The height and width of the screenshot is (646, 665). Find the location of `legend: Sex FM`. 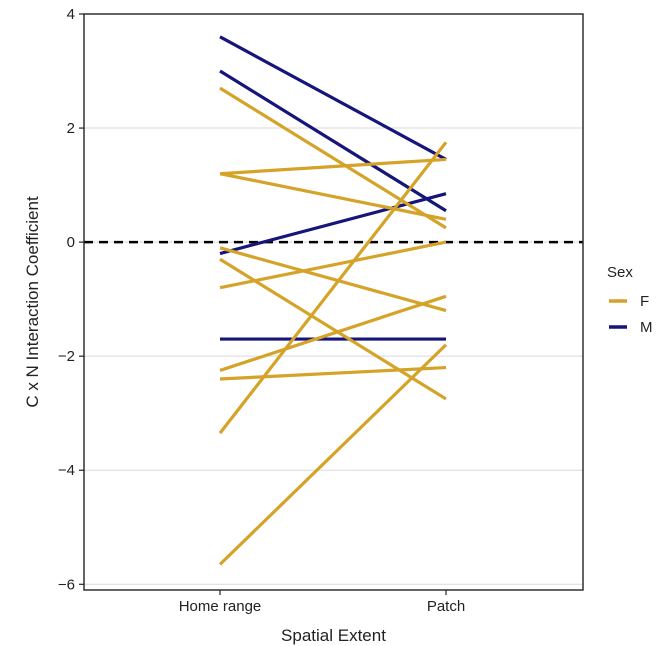

legend: Sex FM is located at coordinates (630, 300).